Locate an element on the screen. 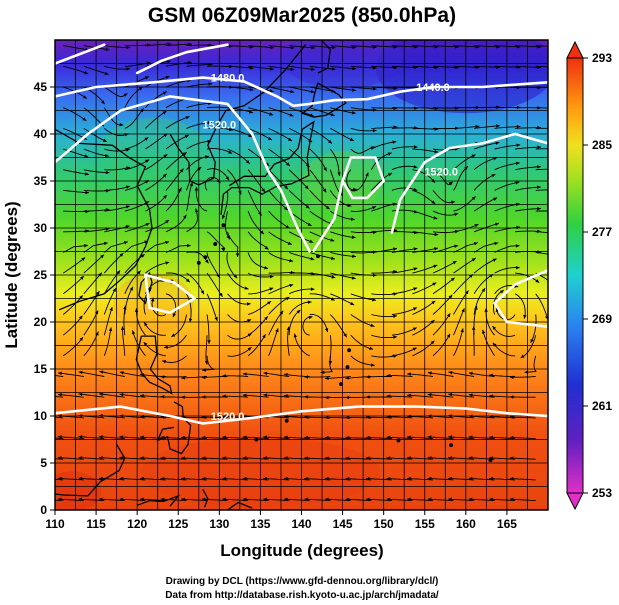  x-tick-label: 135 is located at coordinates (260, 524).